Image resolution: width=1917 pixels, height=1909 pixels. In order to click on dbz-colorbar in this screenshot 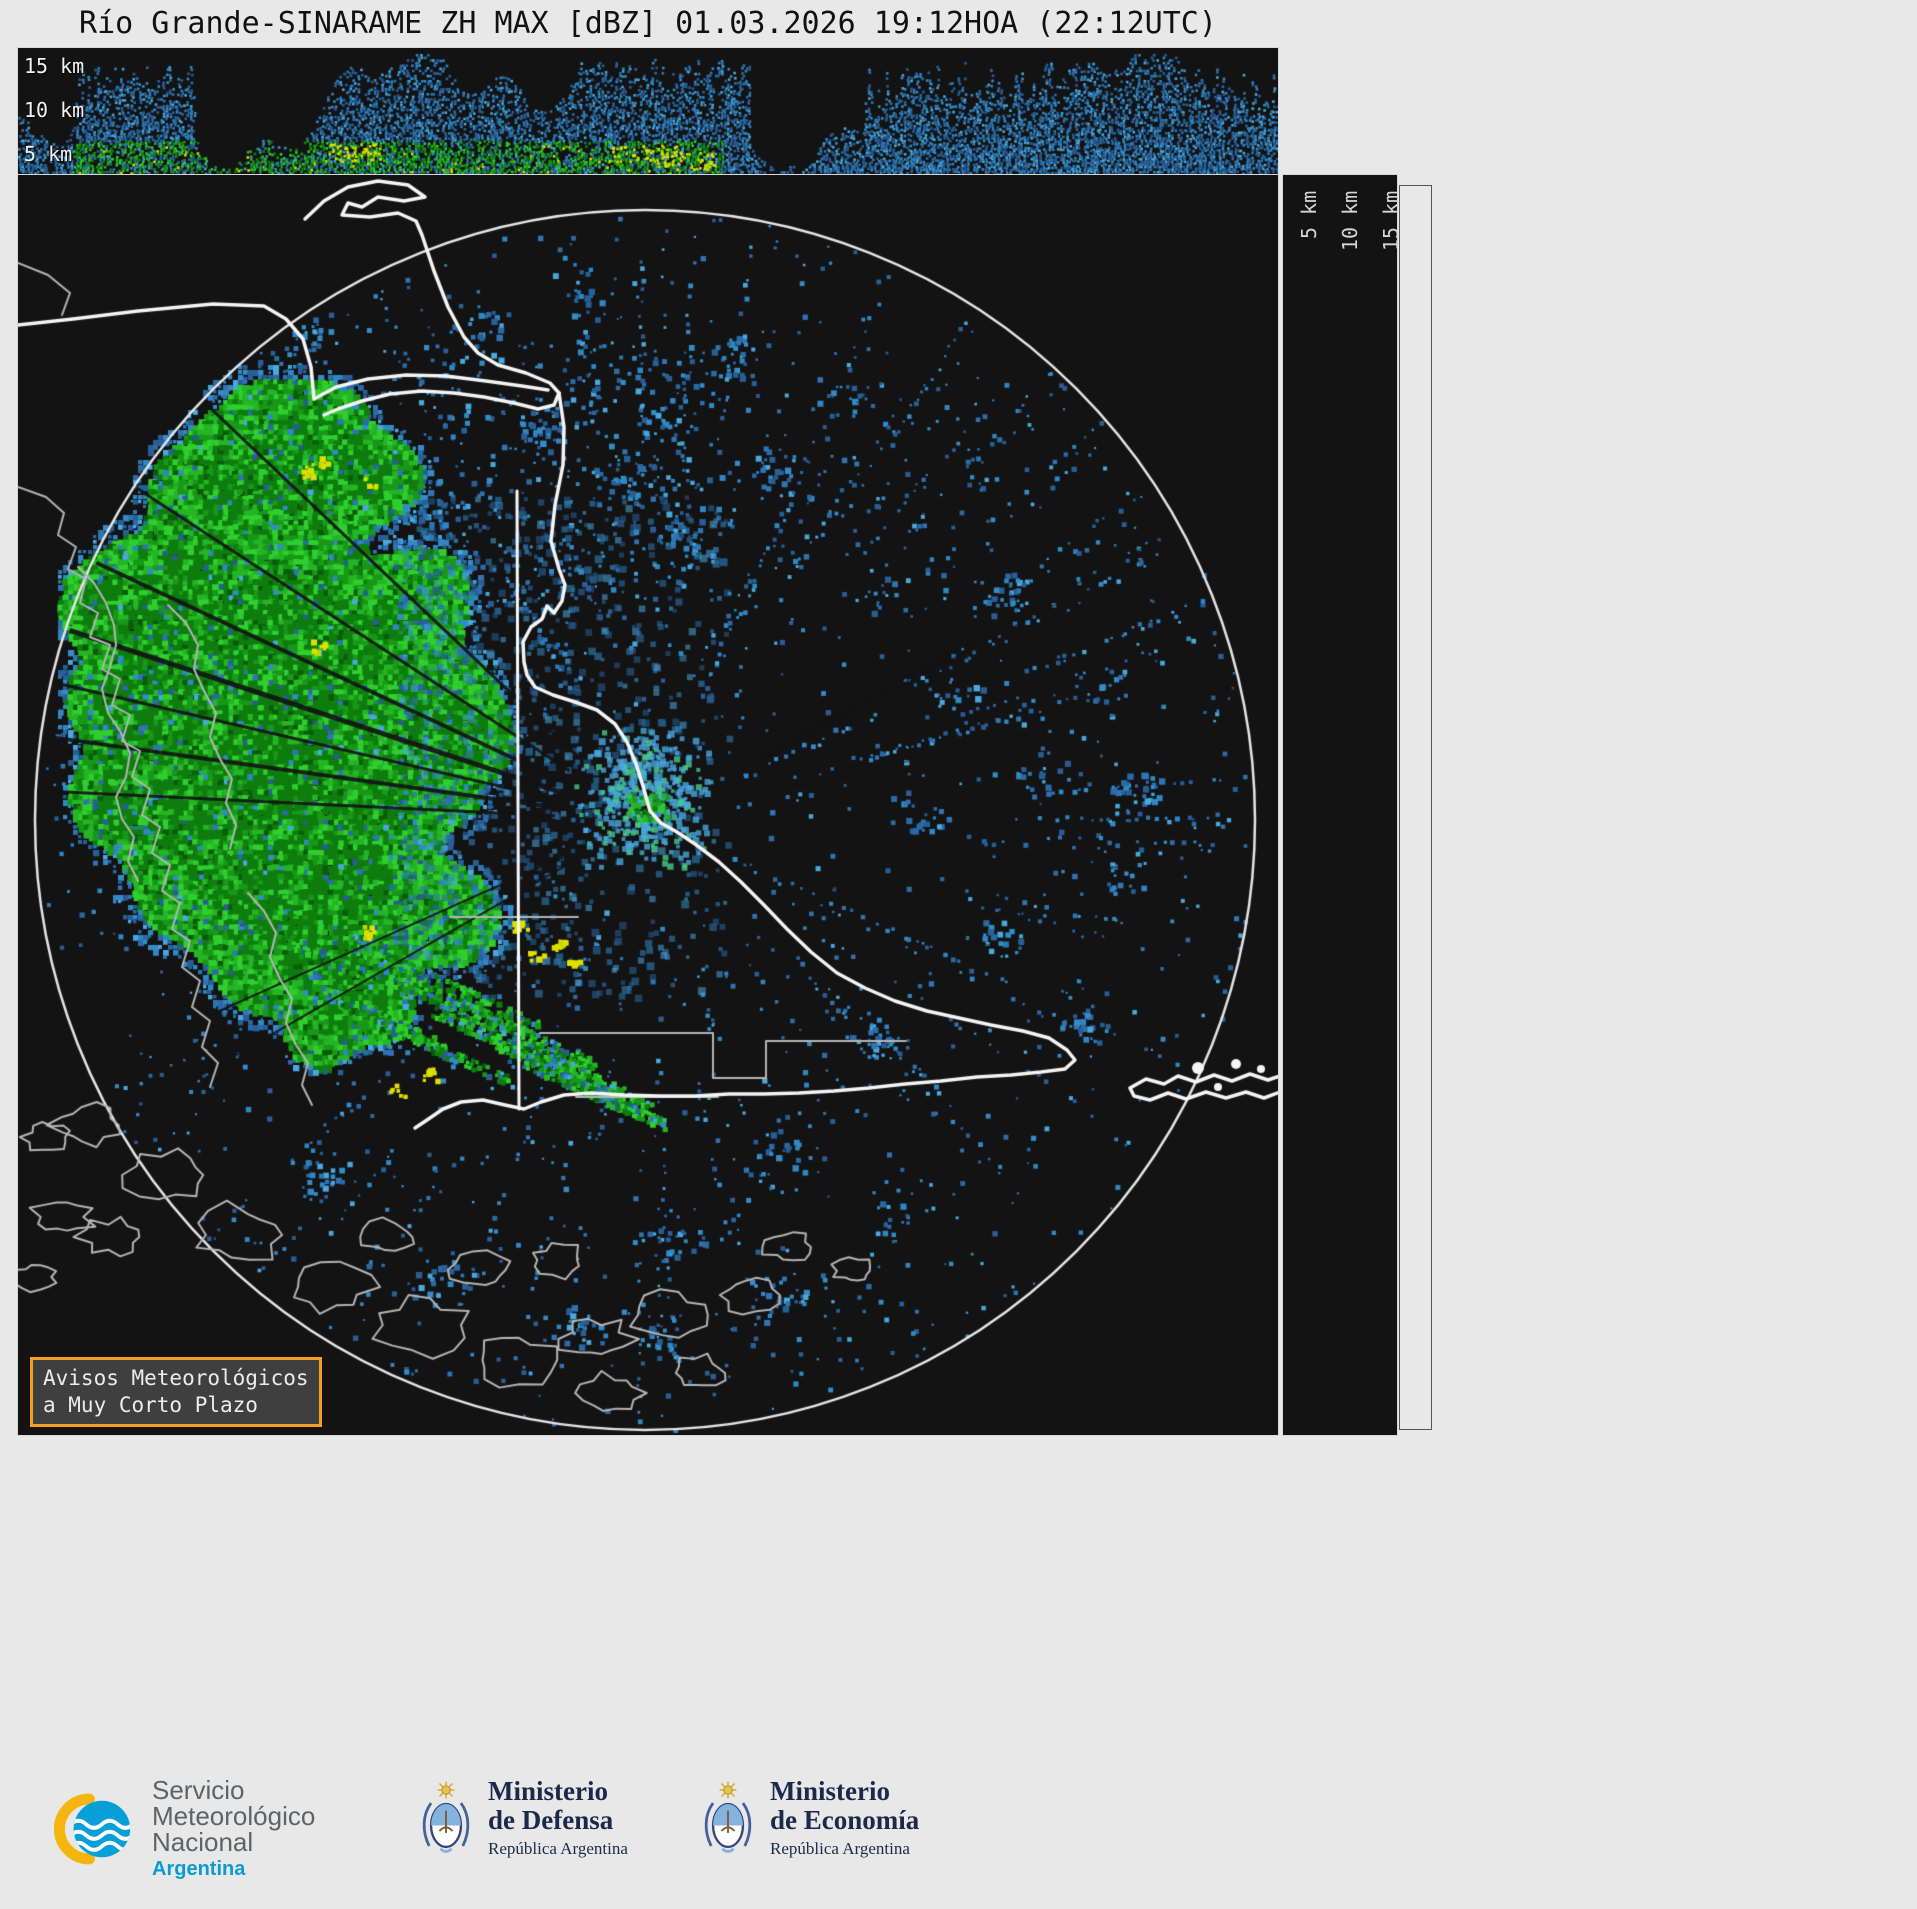, I will do `click(1415, 807)`.